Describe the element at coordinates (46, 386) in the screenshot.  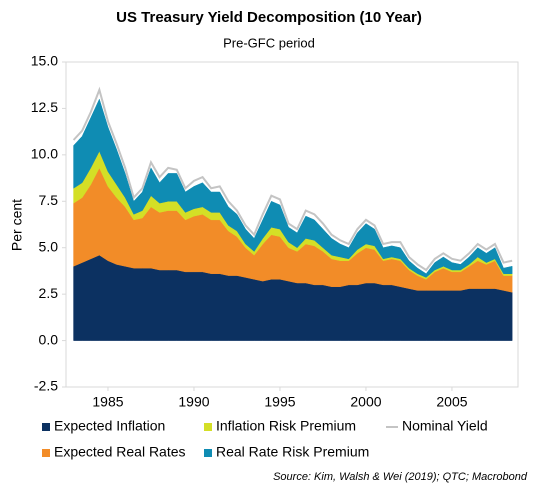
I see `y-tick-label: -2.5` at that location.